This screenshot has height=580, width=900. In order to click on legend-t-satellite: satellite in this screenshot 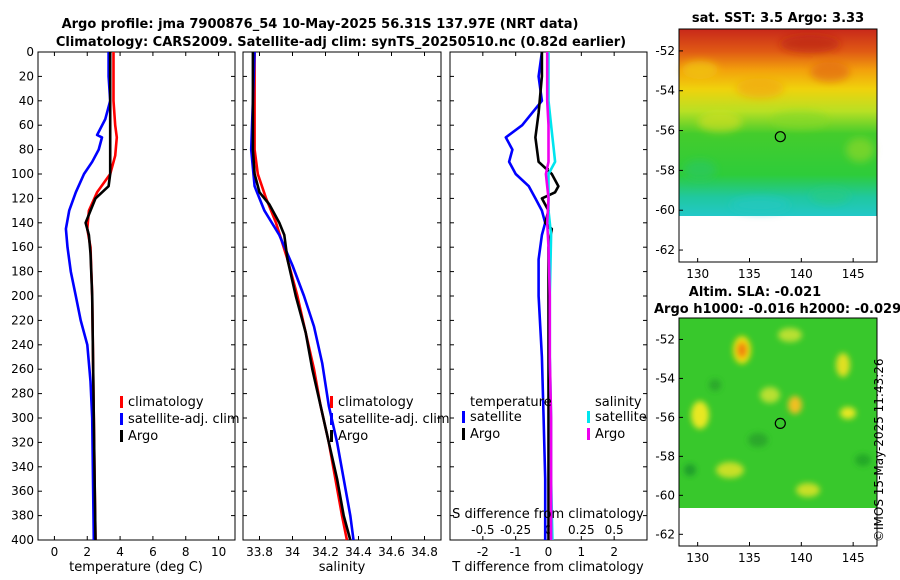, I will do `click(496, 417)`.